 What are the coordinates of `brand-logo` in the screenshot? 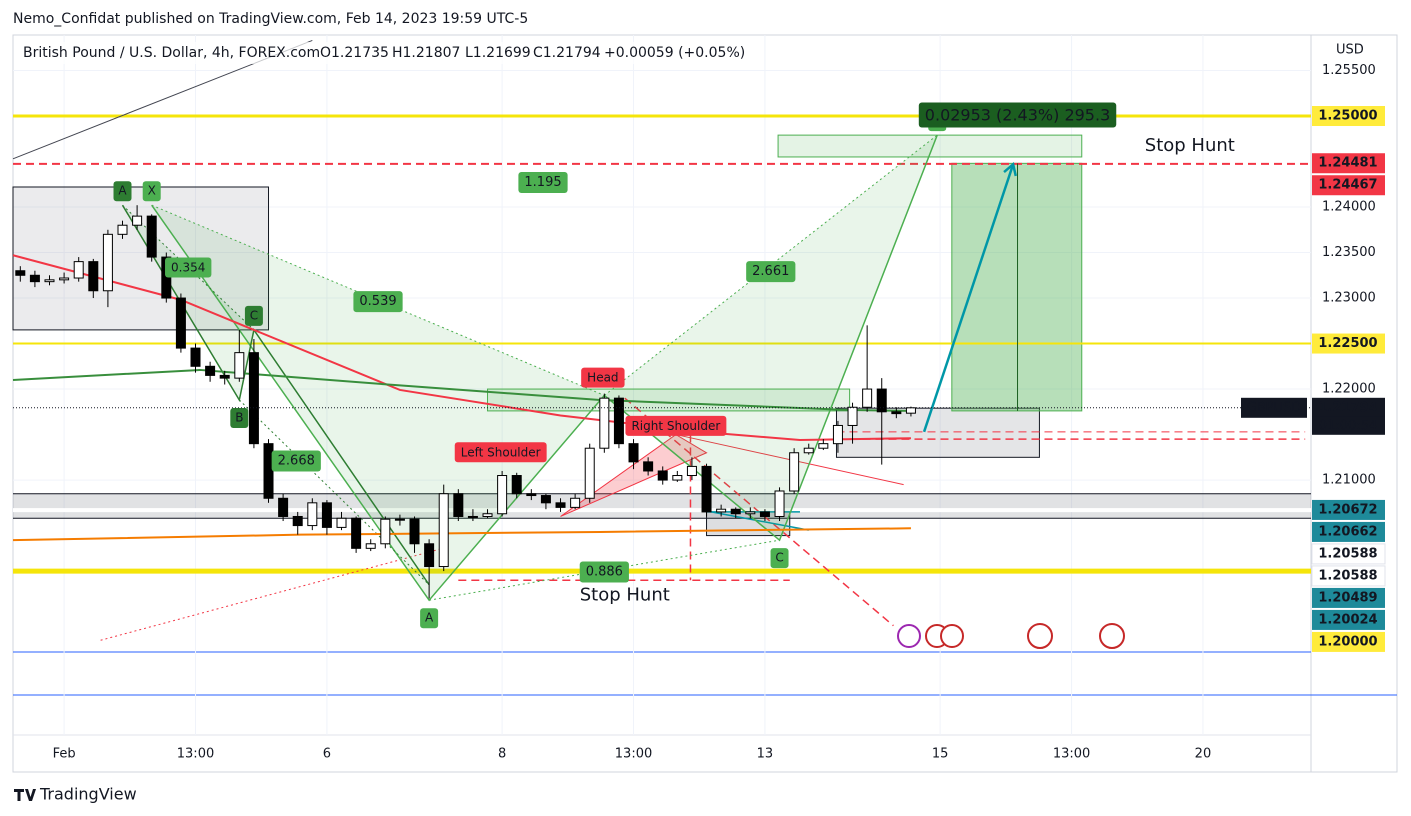 It's located at (25, 795).